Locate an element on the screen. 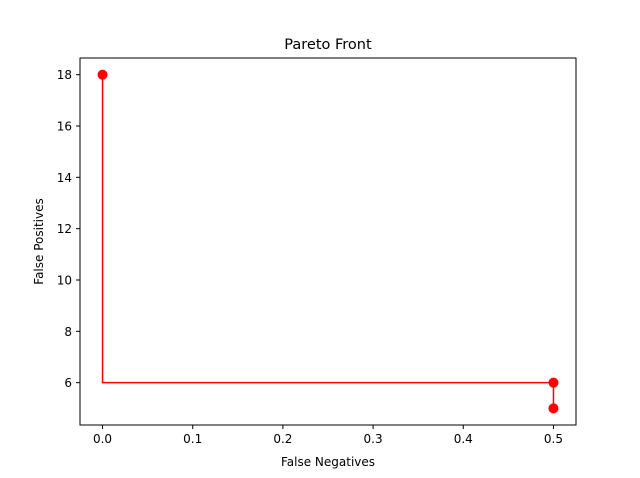 The width and height of the screenshot is (640, 478). x-axis-title: False Negatives is located at coordinates (328, 462).